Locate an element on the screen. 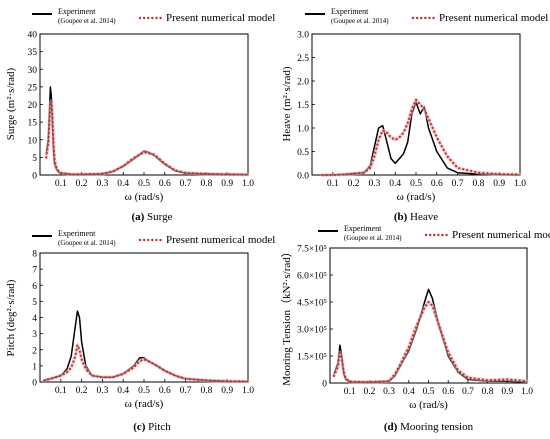  y-tick-label: 4.5×10⁵ is located at coordinates (312, 304).